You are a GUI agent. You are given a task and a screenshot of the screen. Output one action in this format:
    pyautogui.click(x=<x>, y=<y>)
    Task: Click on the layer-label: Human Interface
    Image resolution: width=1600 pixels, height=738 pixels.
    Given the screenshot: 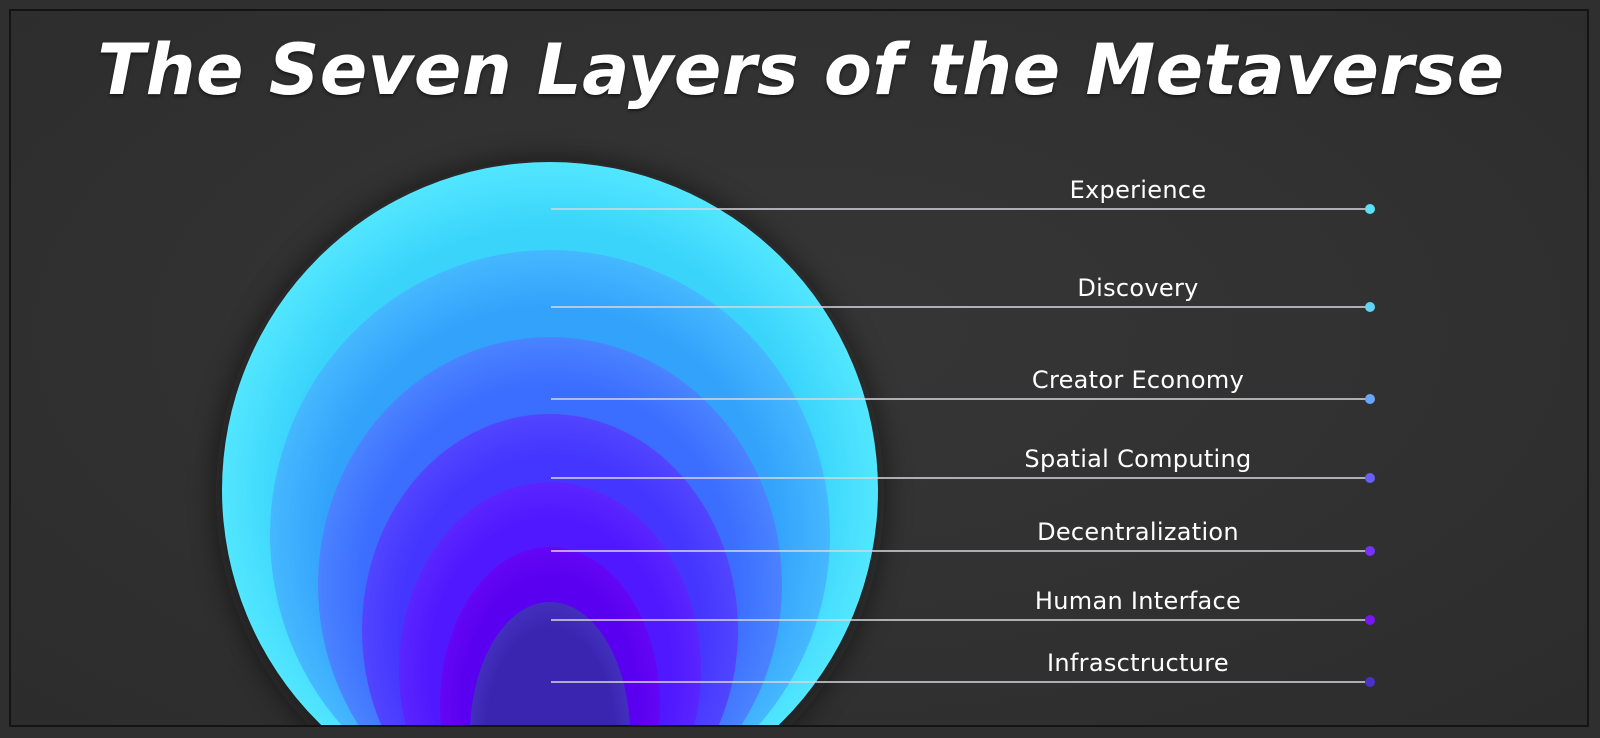 What is the action you would take?
    pyautogui.click(x=1138, y=601)
    